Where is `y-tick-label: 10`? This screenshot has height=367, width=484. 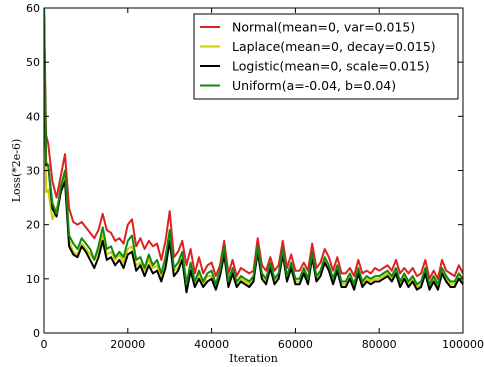 y-tick-label: 10 is located at coordinates (33, 279).